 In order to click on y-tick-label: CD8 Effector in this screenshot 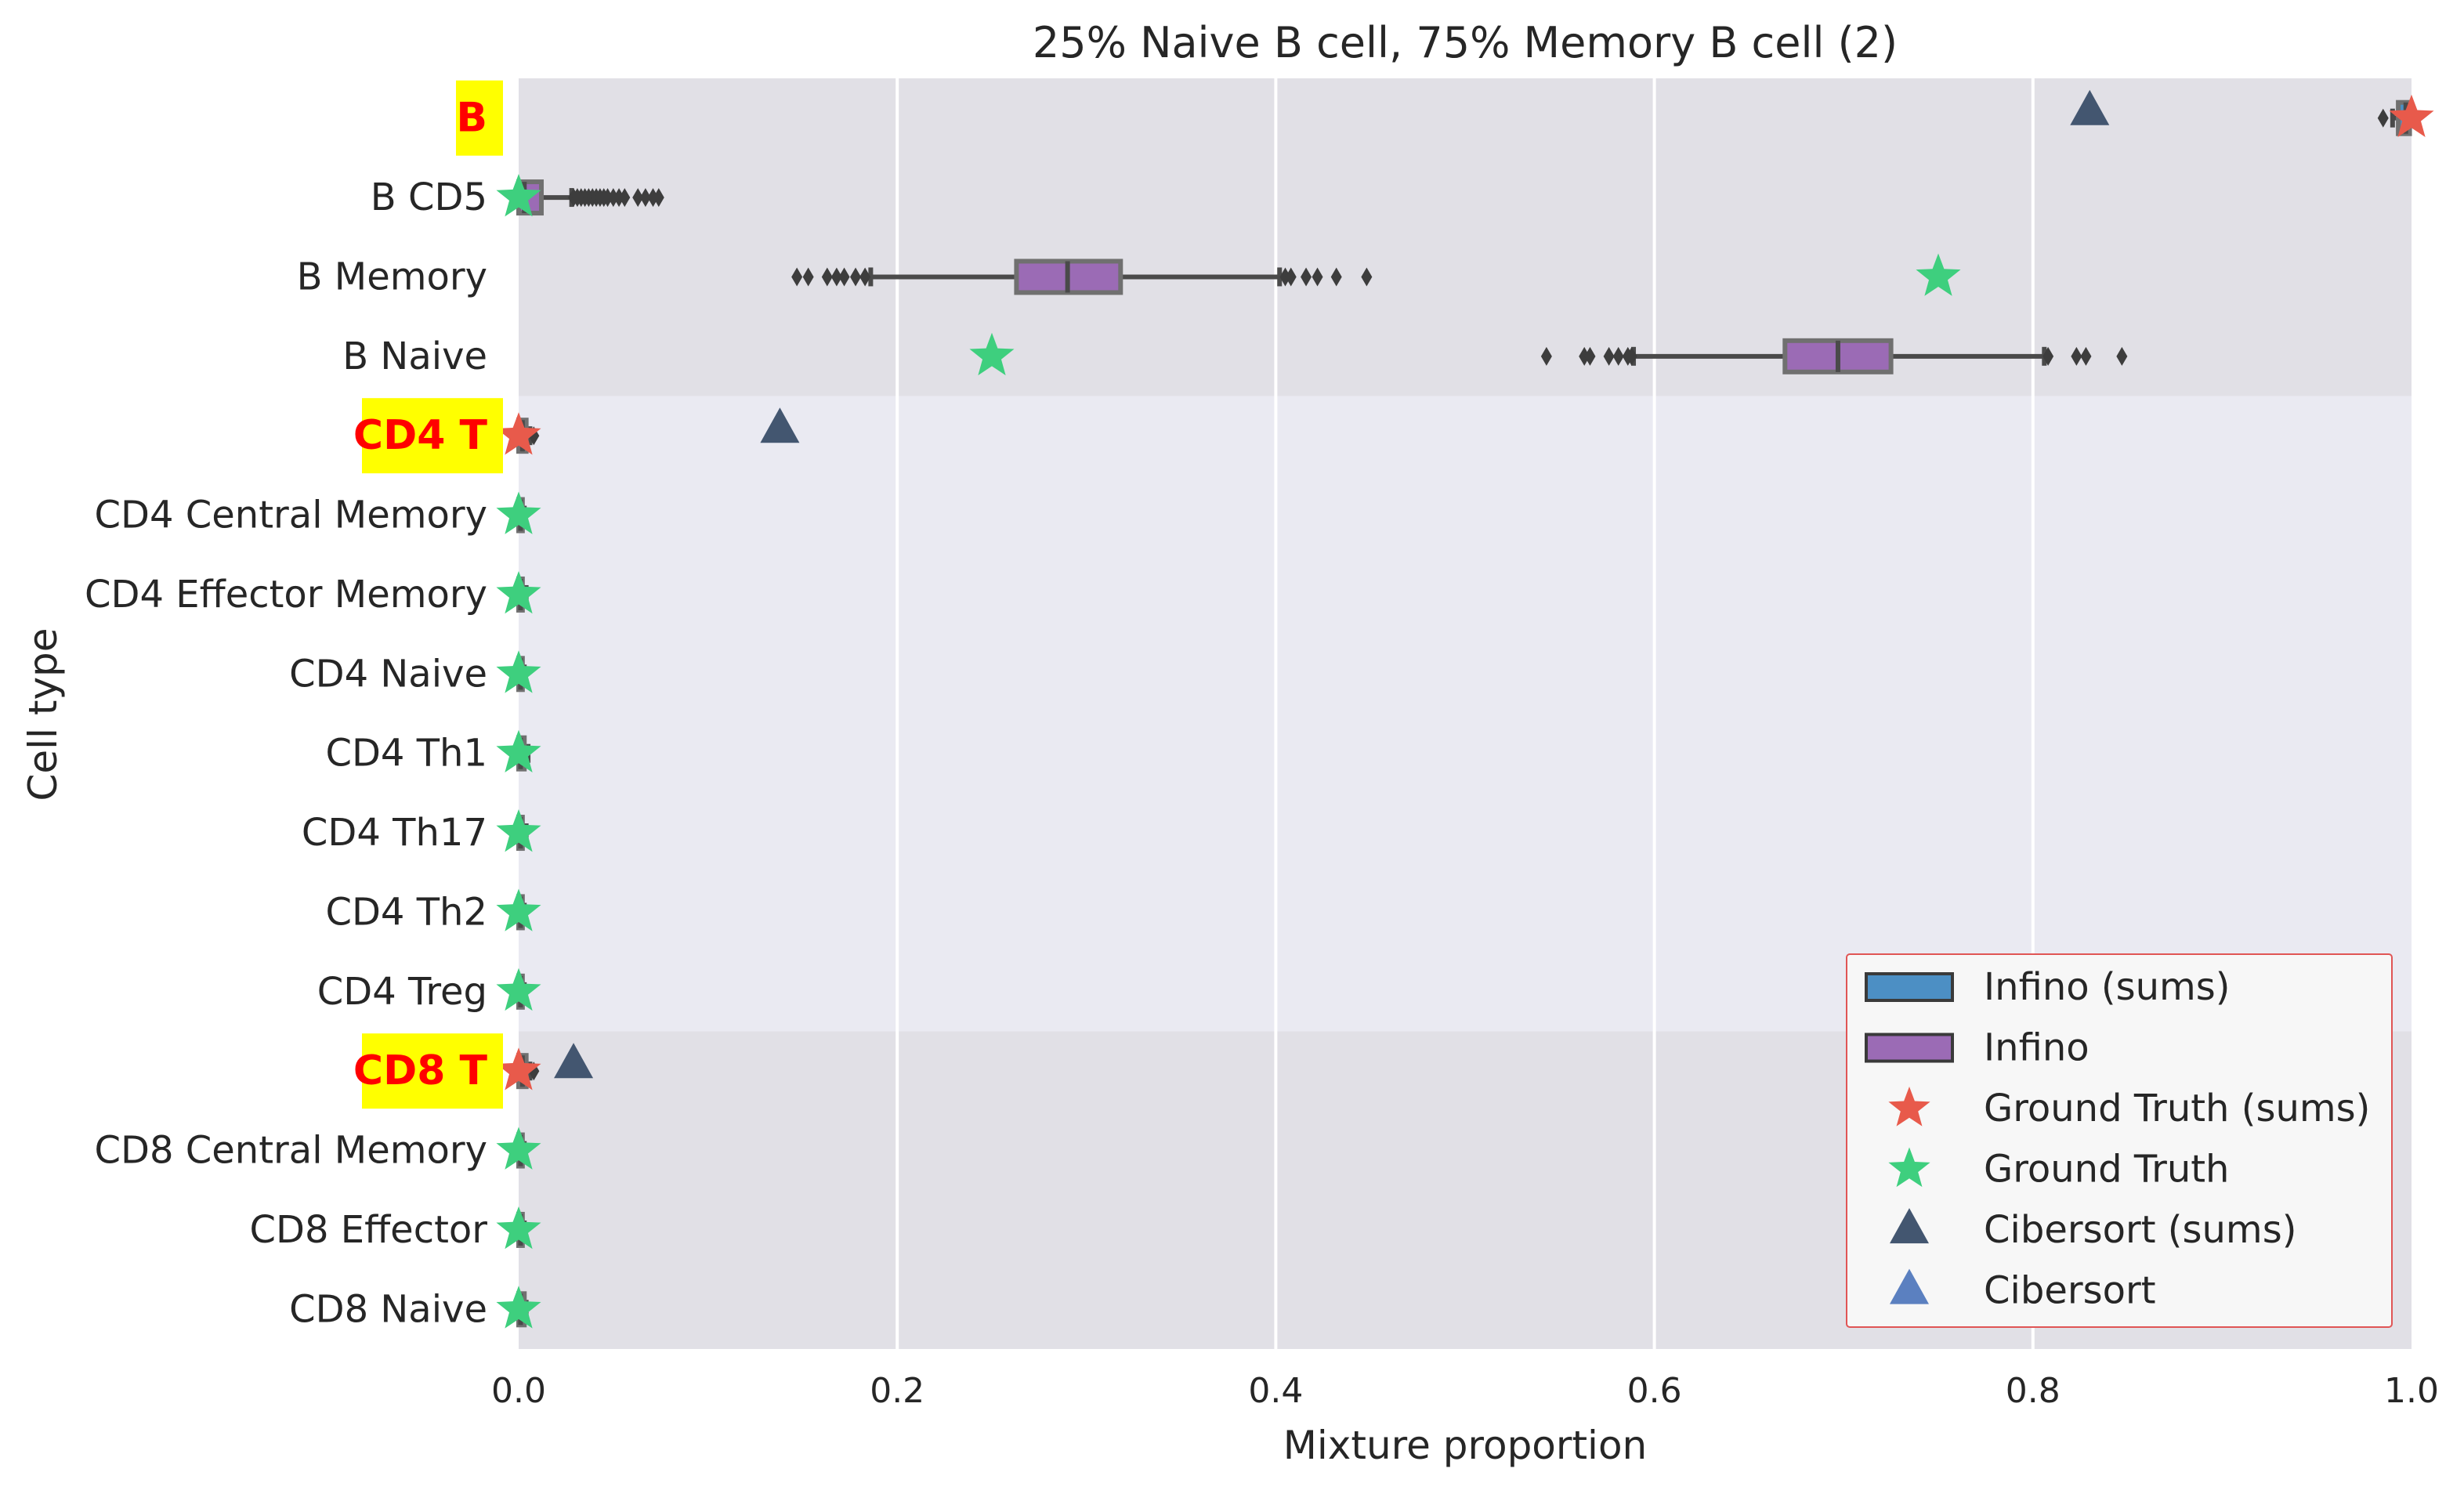, I will do `click(368, 1230)`.